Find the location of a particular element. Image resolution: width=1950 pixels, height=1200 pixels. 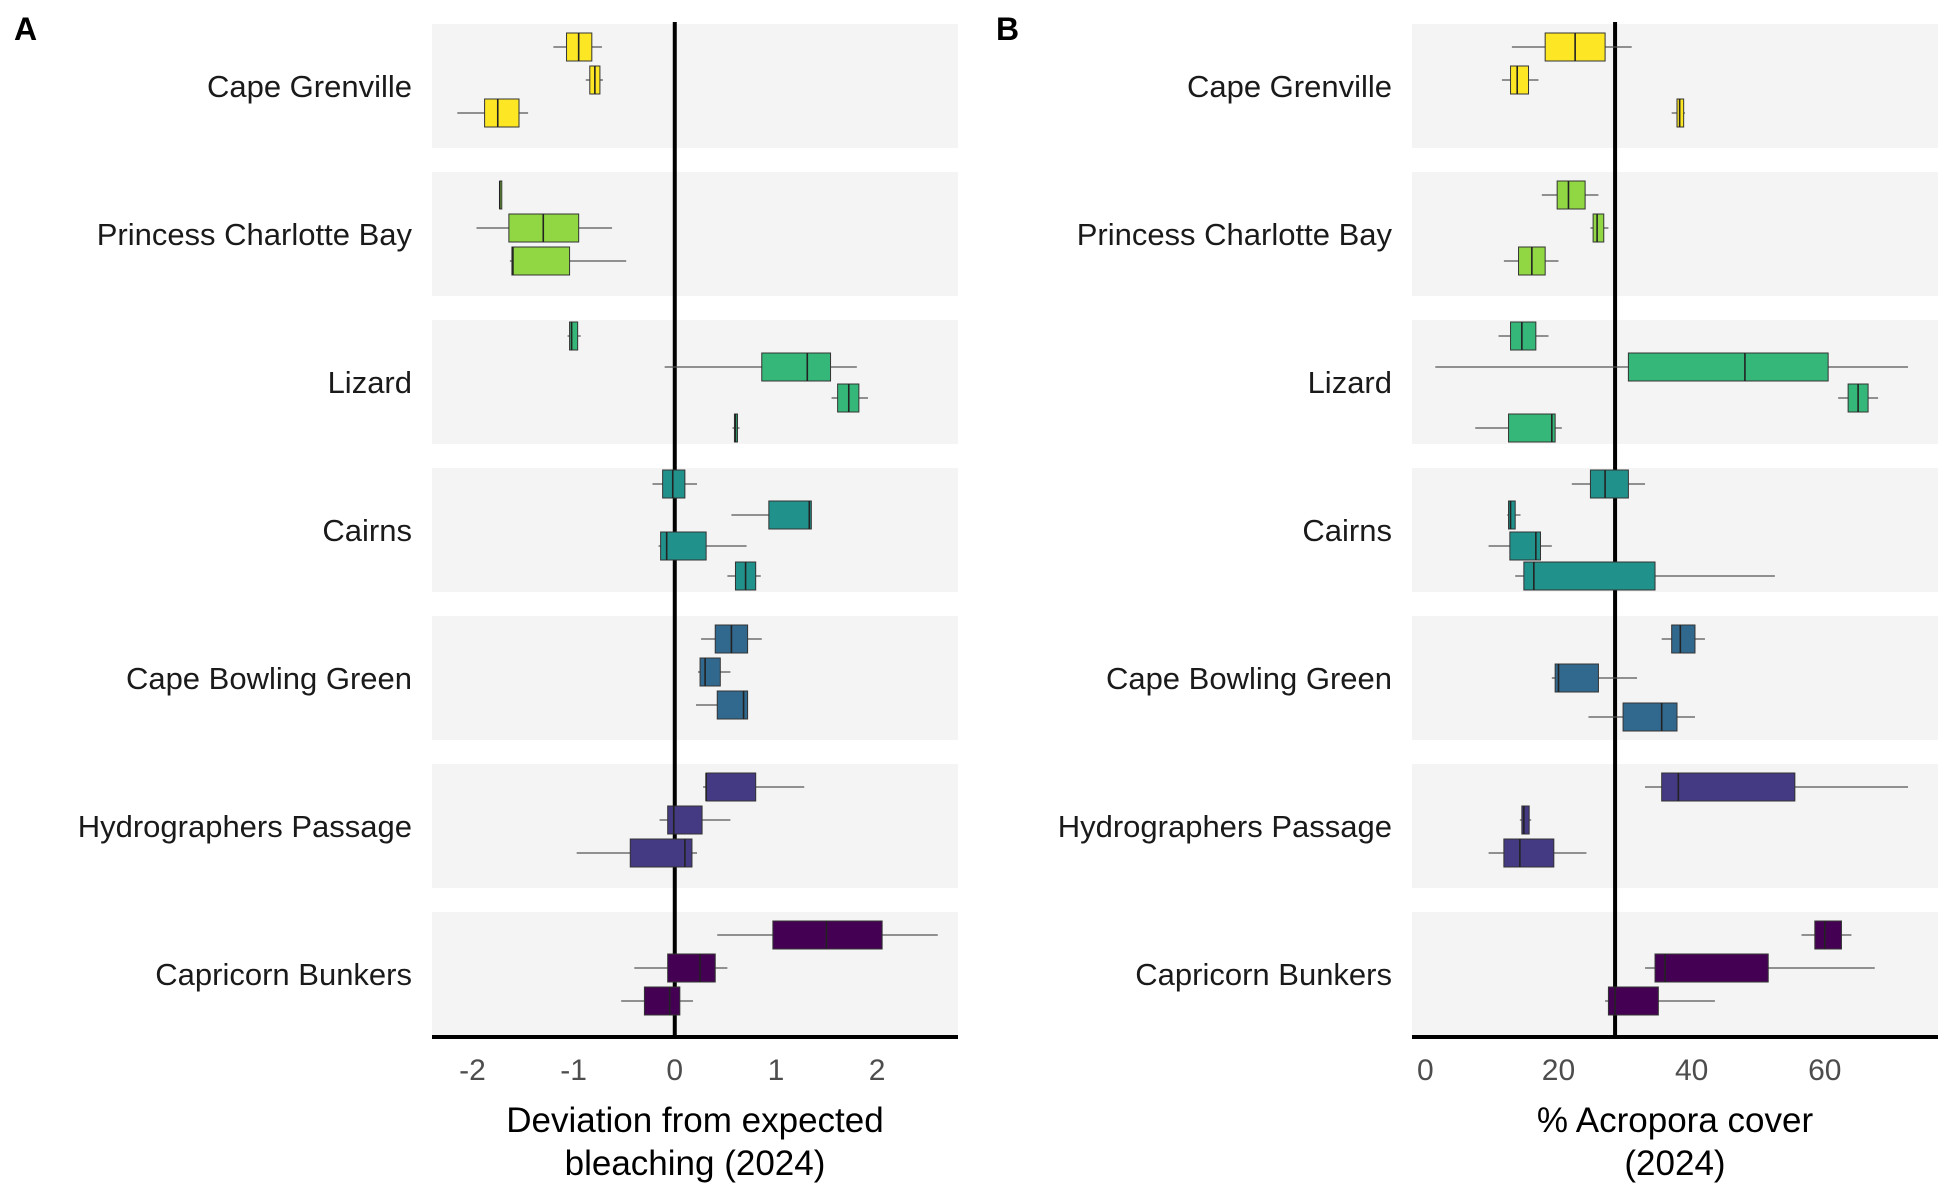

x-tick-label: 40 is located at coordinates (1691, 1070).